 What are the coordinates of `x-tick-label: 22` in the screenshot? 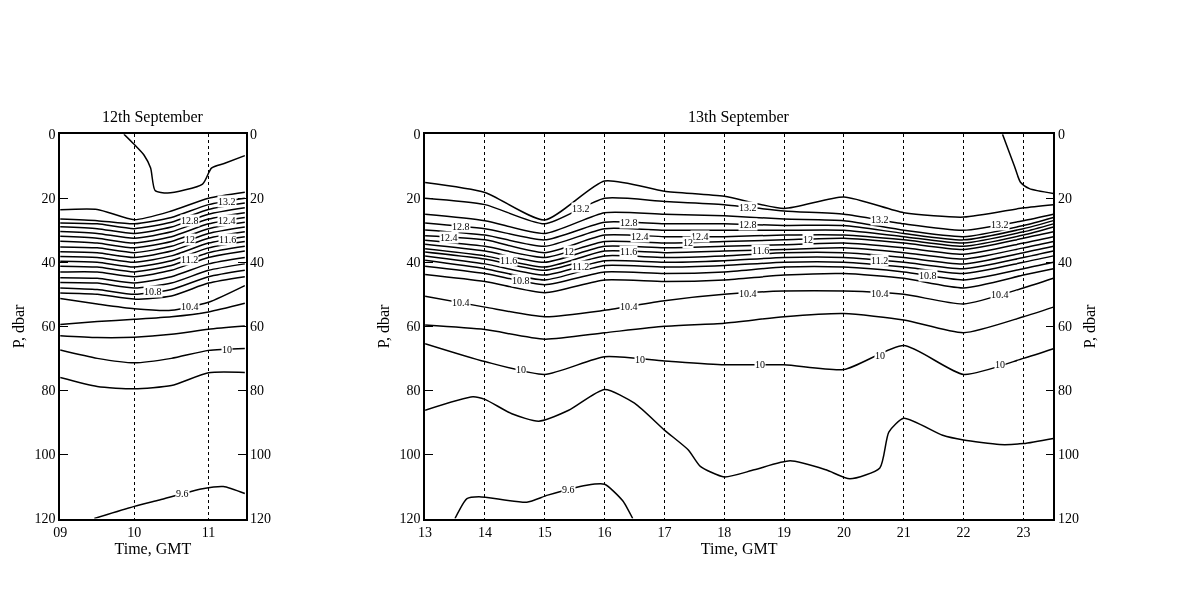 It's located at (963, 533).